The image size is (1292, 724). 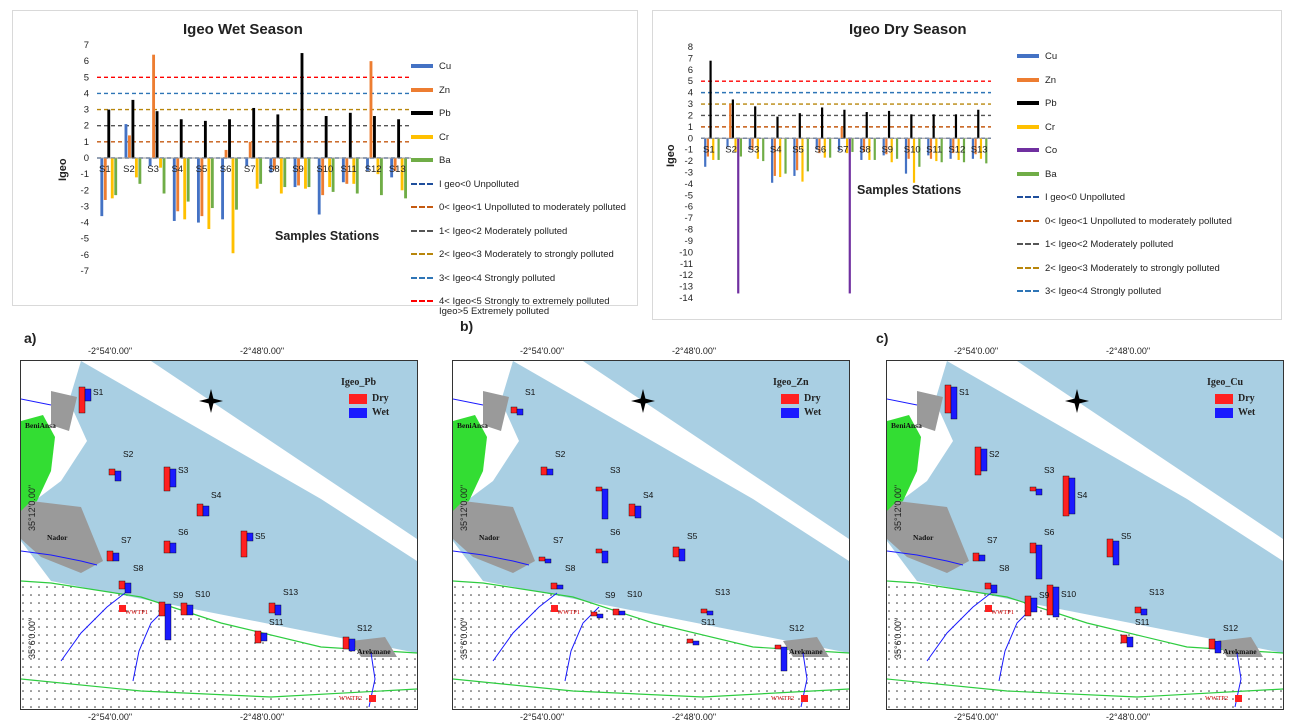 I want to click on wwtp1-label: WWTP1, so click(x=569, y=612).